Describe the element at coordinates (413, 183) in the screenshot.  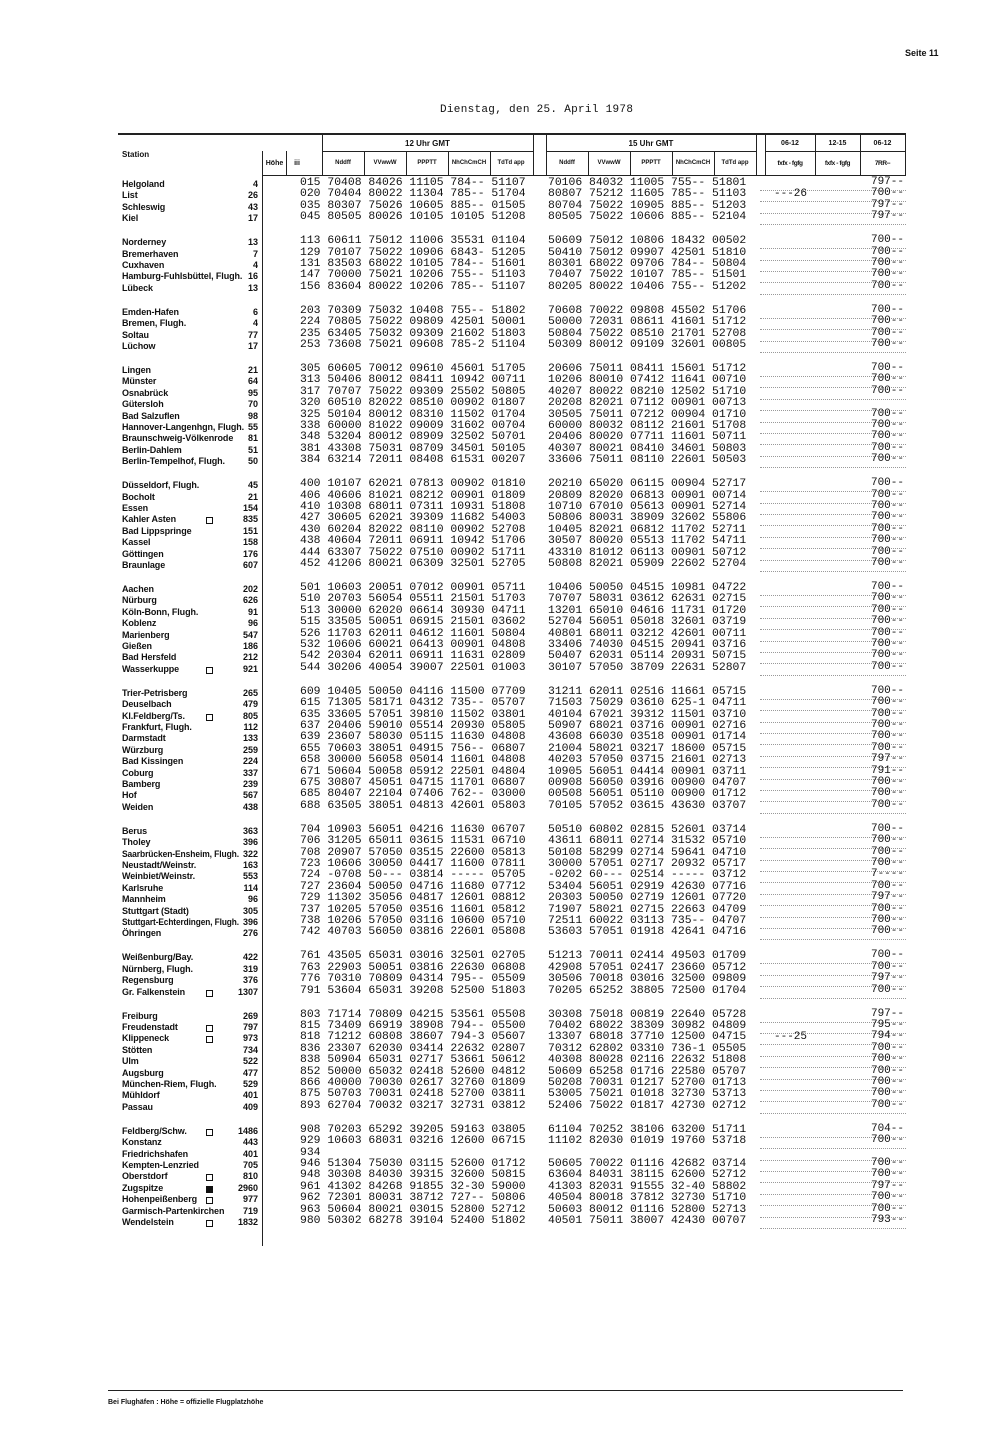
I see `obs-12-utc: 015 70408 84026 11105 784-- 51107` at that location.